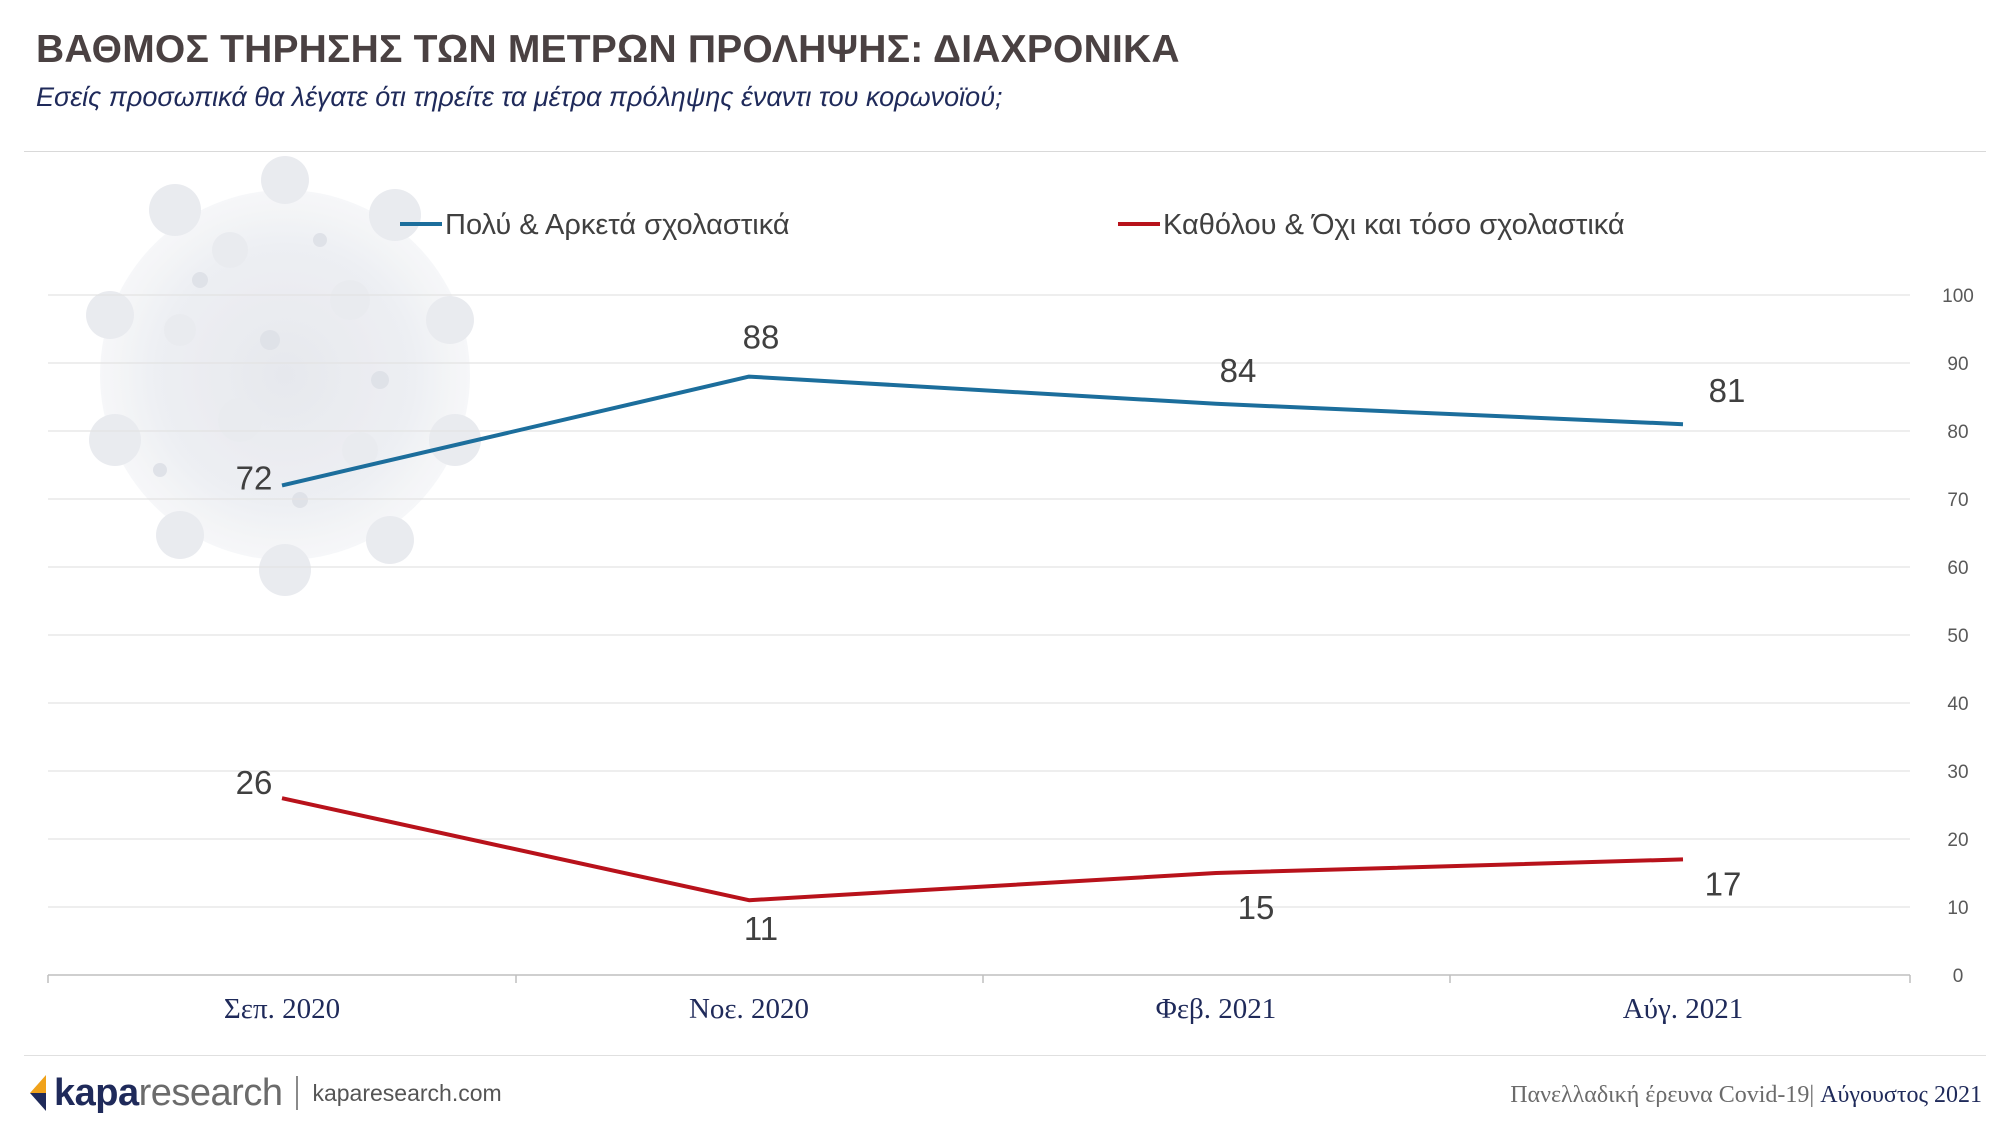  Describe the element at coordinates (407, 1092) in the screenshot. I see `logo-url: kaparesearch.com` at that location.